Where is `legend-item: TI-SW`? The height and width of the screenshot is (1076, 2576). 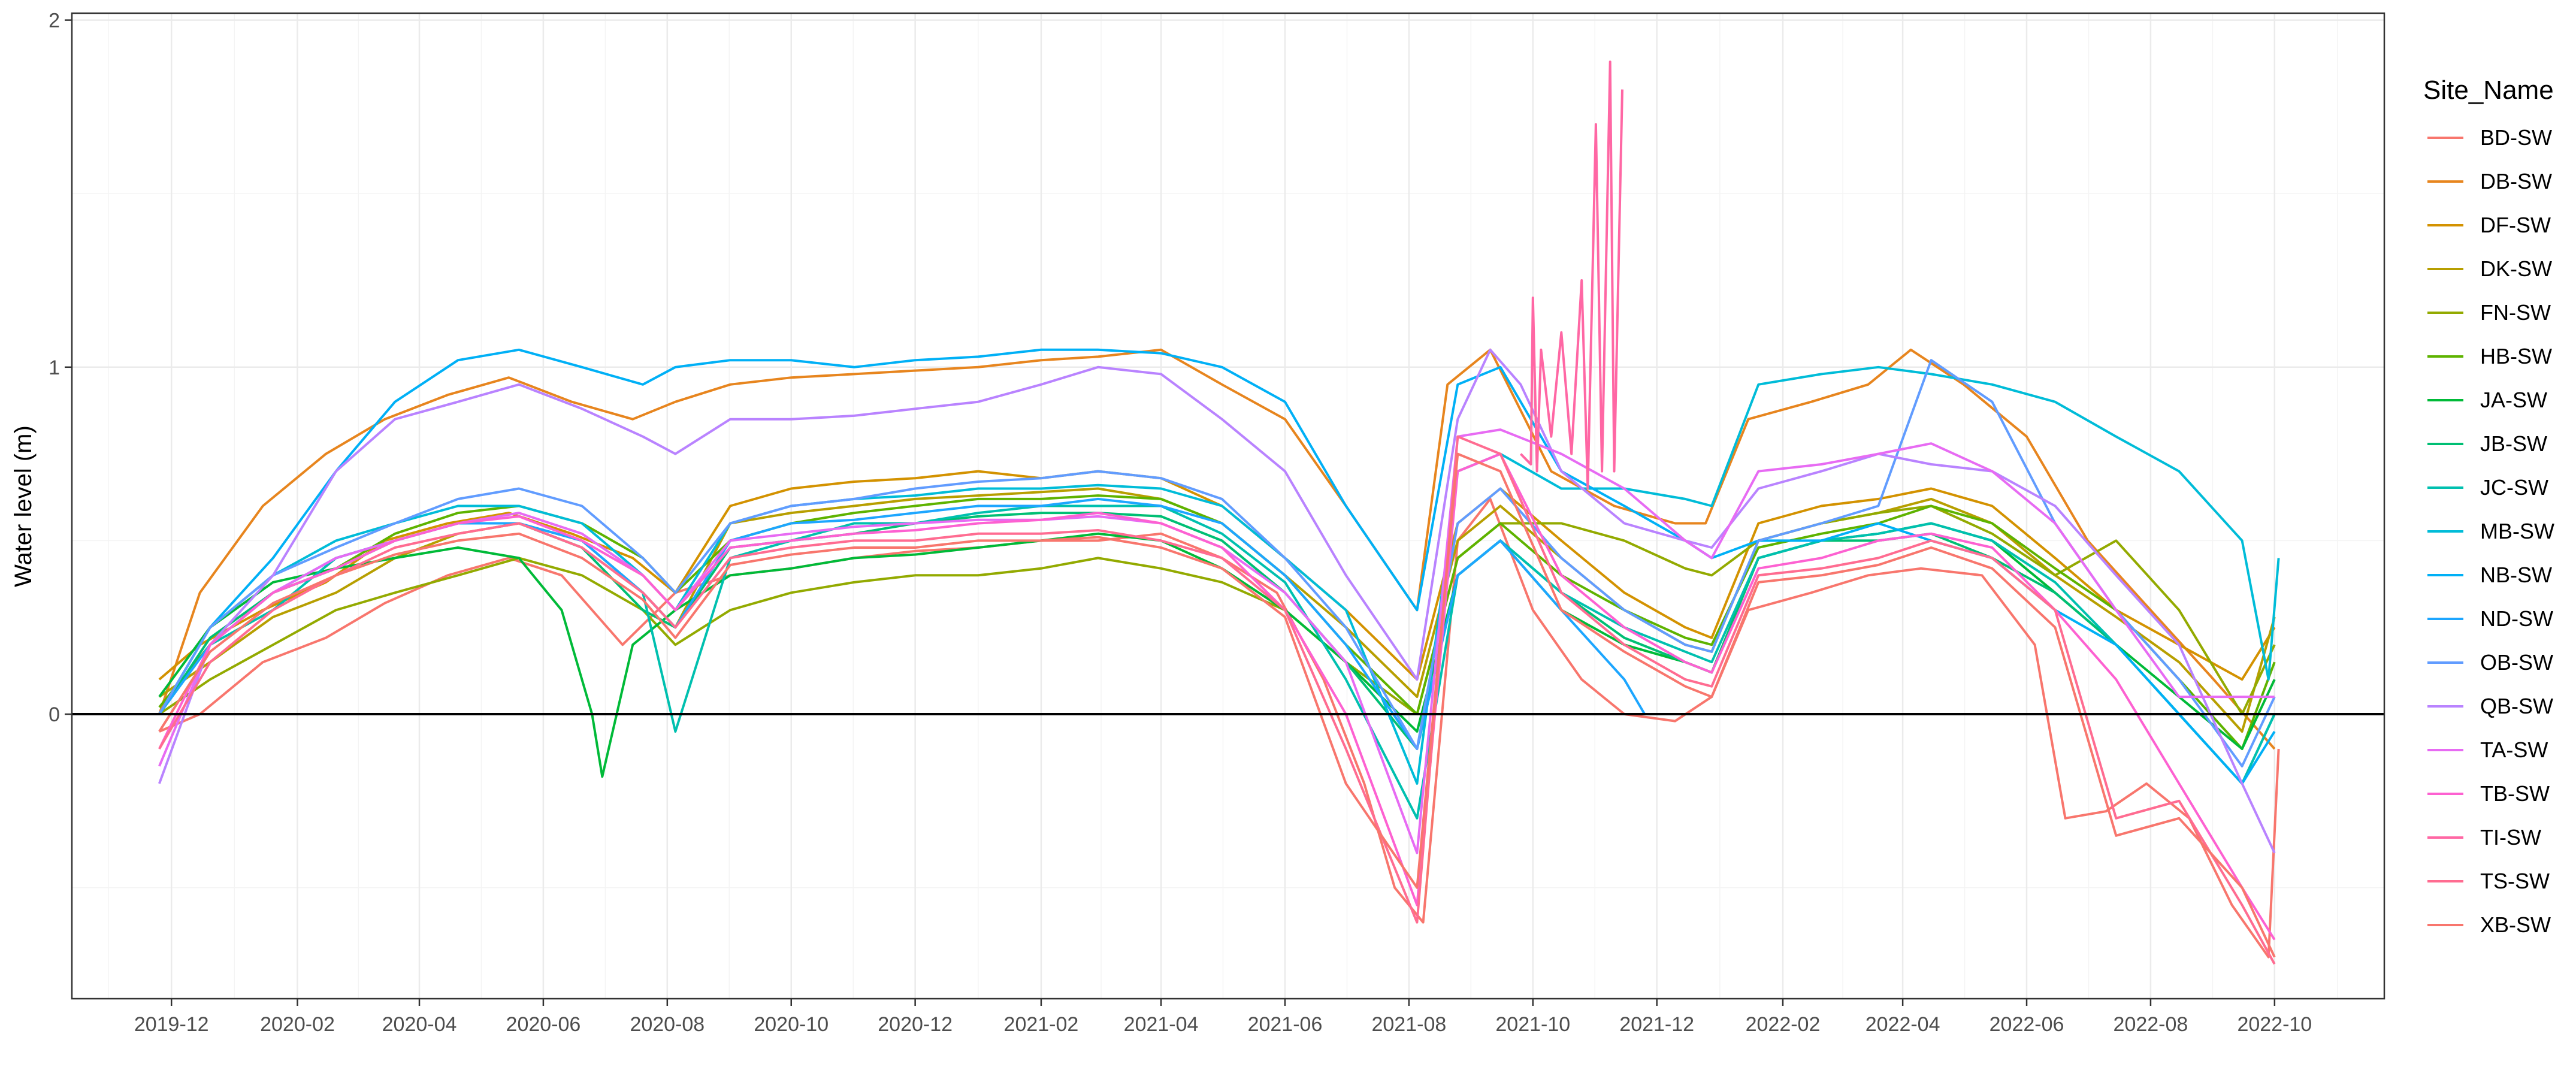
legend-item: TI-SW is located at coordinates (2484, 837).